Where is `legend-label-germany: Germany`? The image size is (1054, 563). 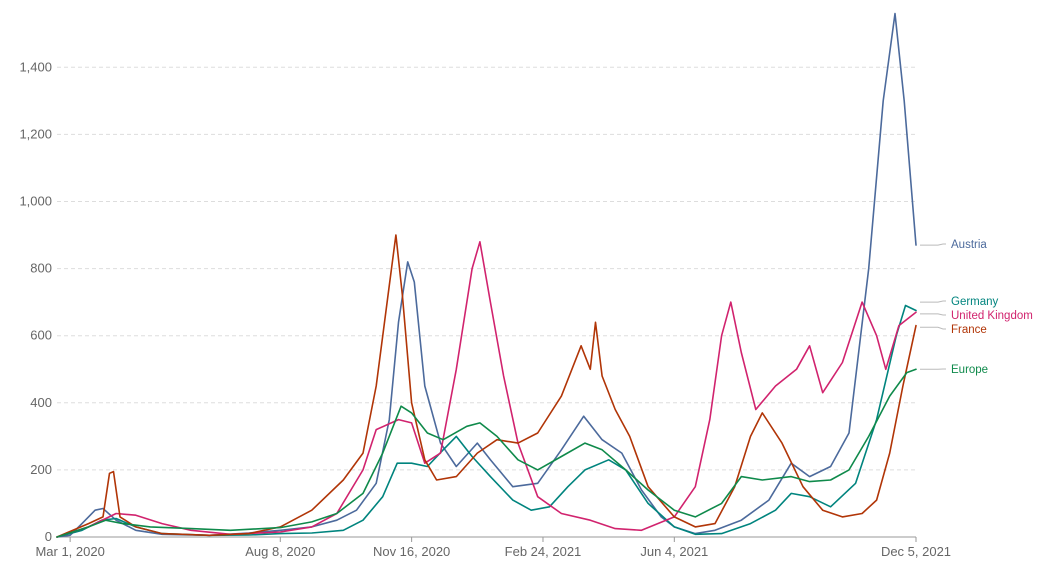
legend-label-germany: Germany is located at coordinates (975, 302).